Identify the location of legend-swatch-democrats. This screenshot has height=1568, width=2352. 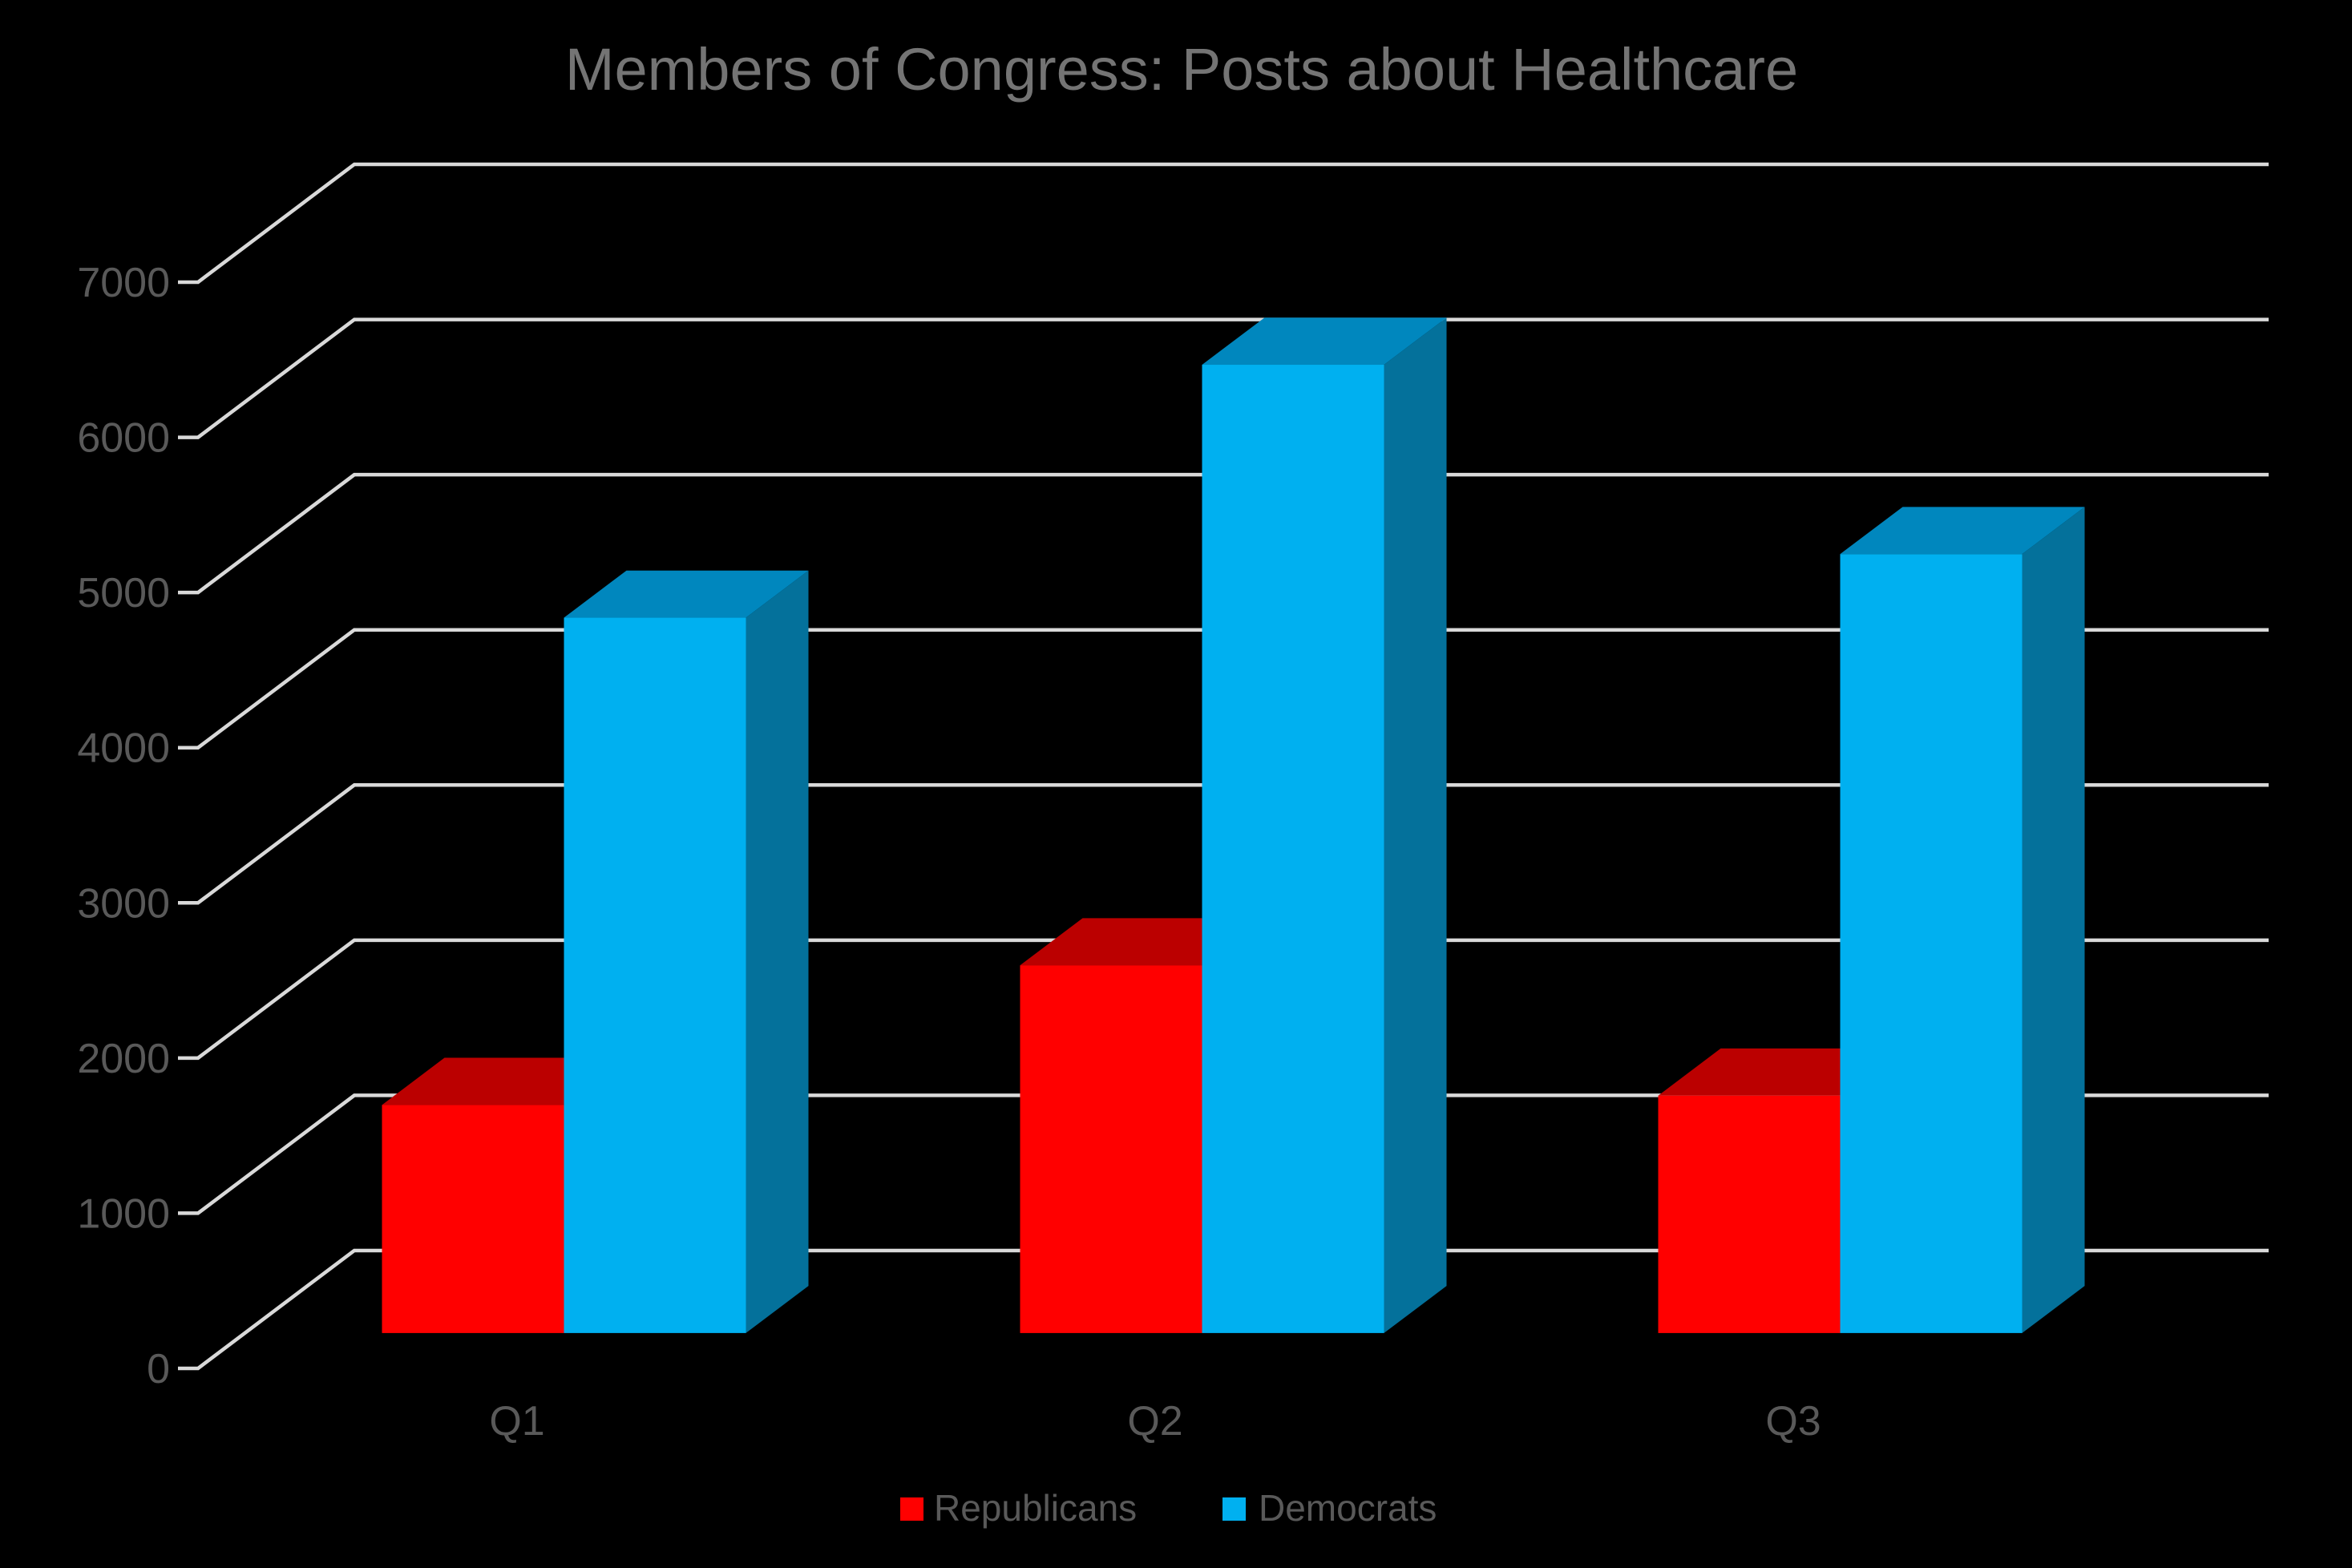
(1234, 1509).